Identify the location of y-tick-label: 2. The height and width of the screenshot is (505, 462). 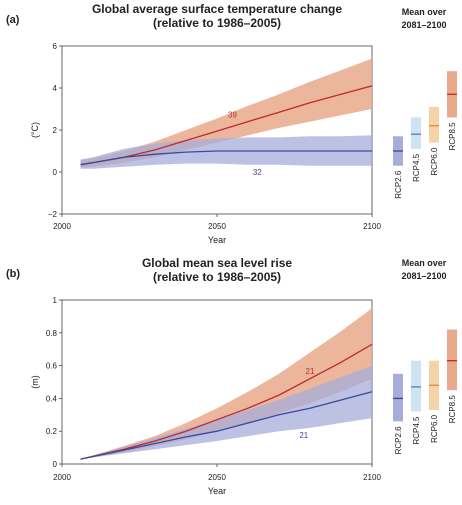
(55, 130).